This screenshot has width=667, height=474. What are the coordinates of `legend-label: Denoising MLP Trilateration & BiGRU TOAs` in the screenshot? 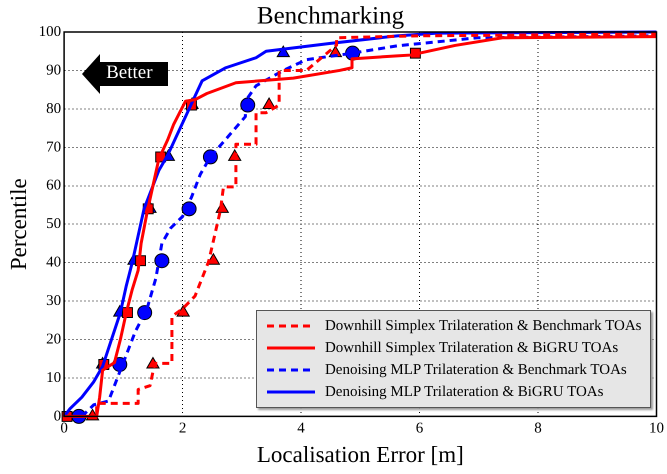 It's located at (464, 392).